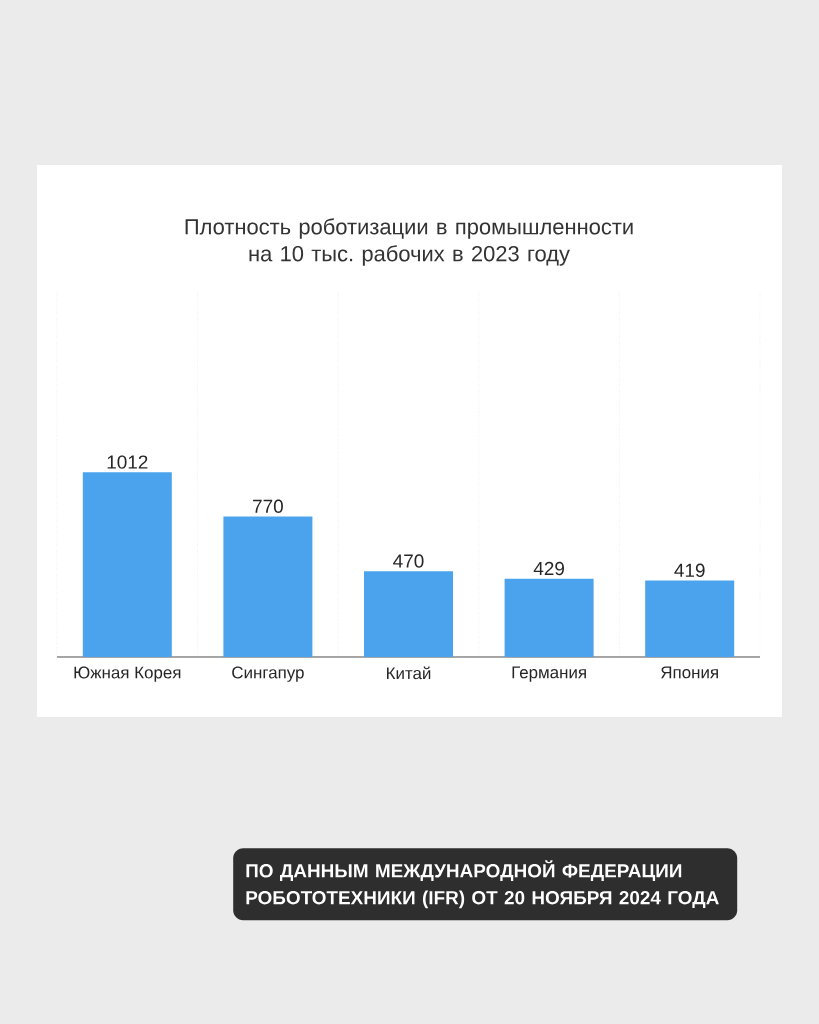 The height and width of the screenshot is (1024, 819). I want to click on data-label: 429, so click(548, 568).